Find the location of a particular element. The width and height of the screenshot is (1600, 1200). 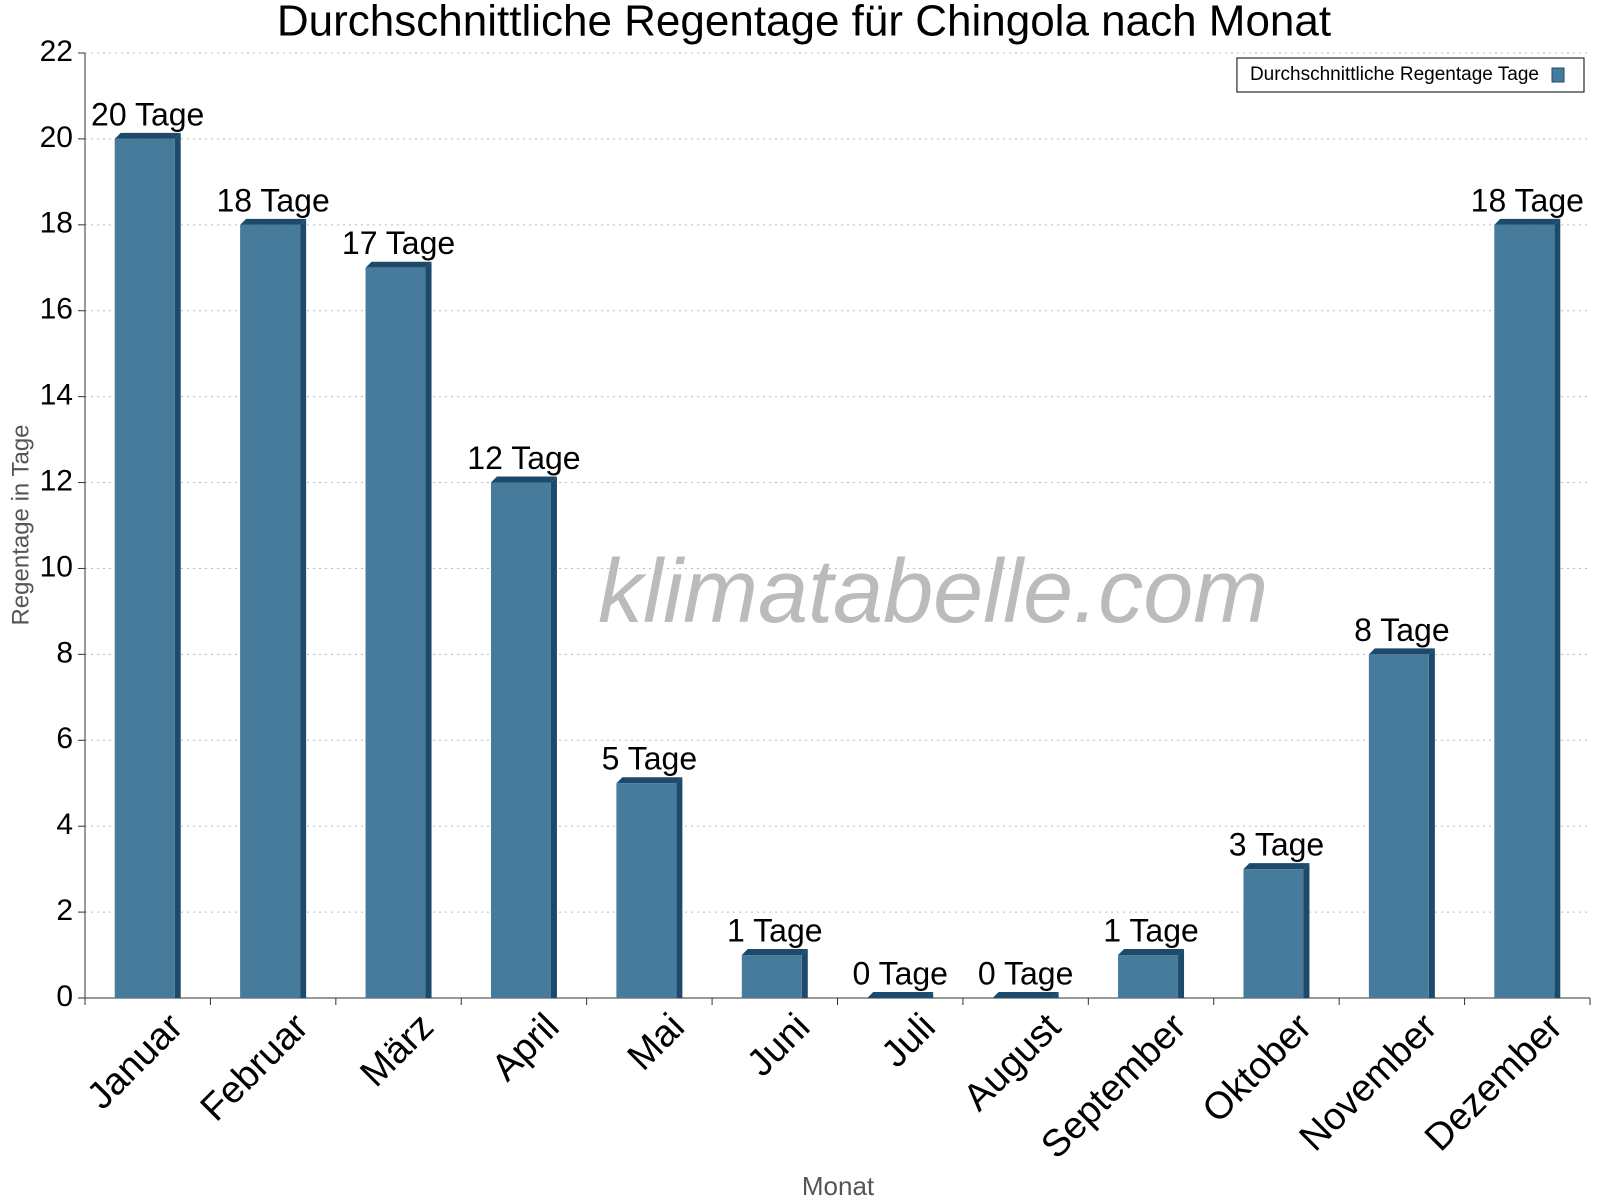

legend: Durchschnittliche Regentage Tage is located at coordinates (1410, 75).